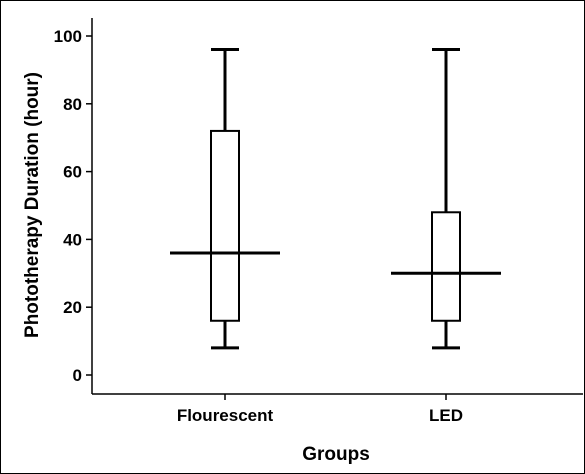  I want to click on y-tick-label: 80, so click(72, 104).